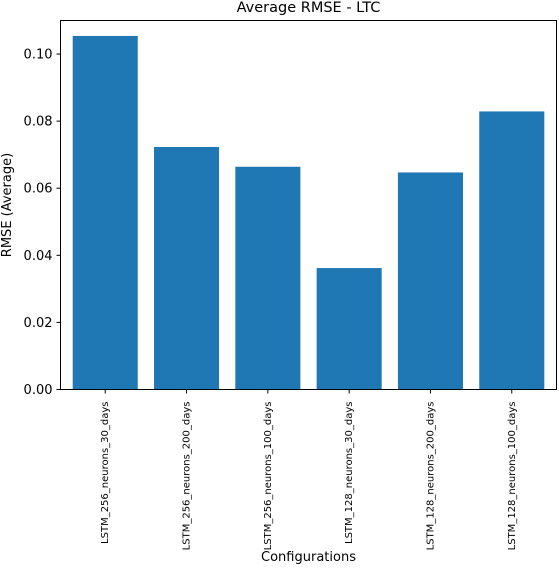 This screenshot has width=559, height=568. What do you see at coordinates (349, 329) in the screenshot?
I see `bar-LSTM_128_neurons_30_days` at bounding box center [349, 329].